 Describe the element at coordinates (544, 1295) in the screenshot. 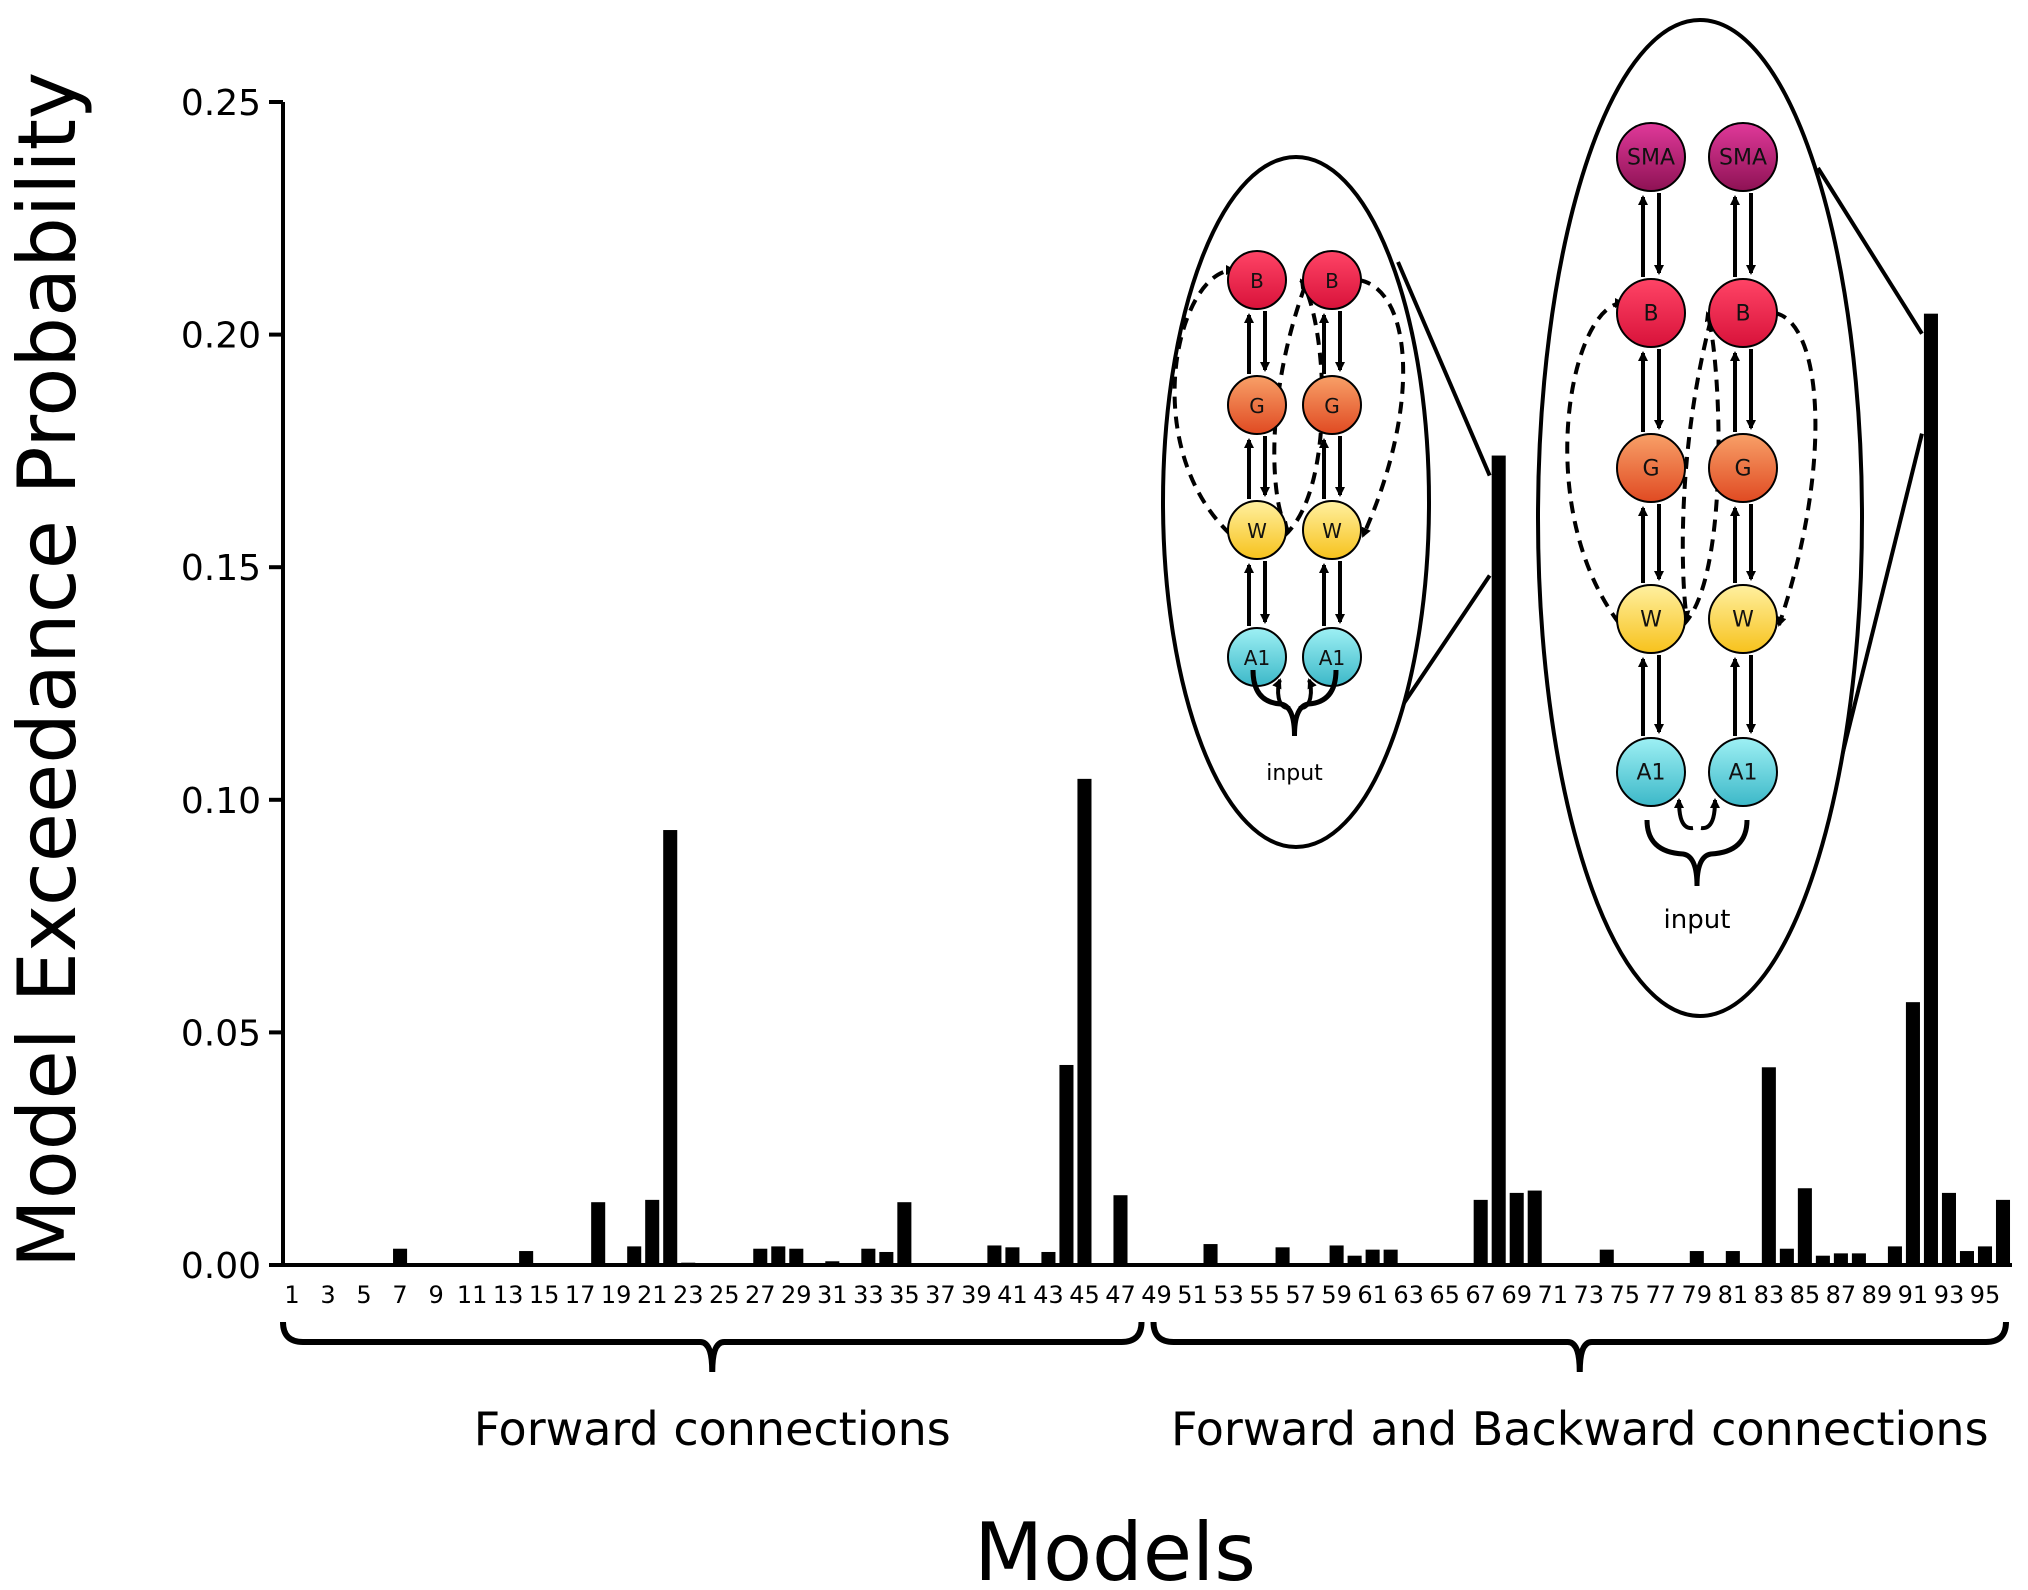

I see `x-tick-label: 15` at that location.